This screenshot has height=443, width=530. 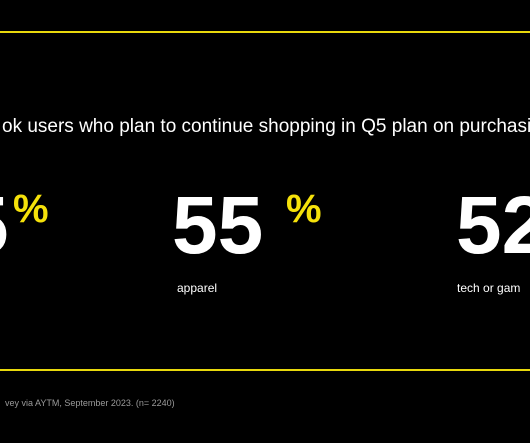 What do you see at coordinates (217, 225) in the screenshot?
I see `stat-value: 55` at bounding box center [217, 225].